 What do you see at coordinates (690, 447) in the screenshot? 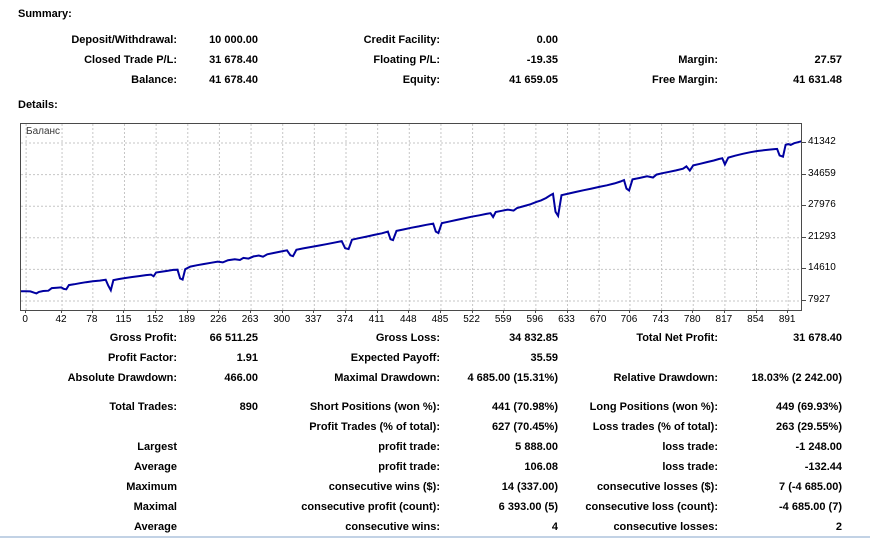
I see `largest-loss-trade-label: loss trade:` at bounding box center [690, 447].